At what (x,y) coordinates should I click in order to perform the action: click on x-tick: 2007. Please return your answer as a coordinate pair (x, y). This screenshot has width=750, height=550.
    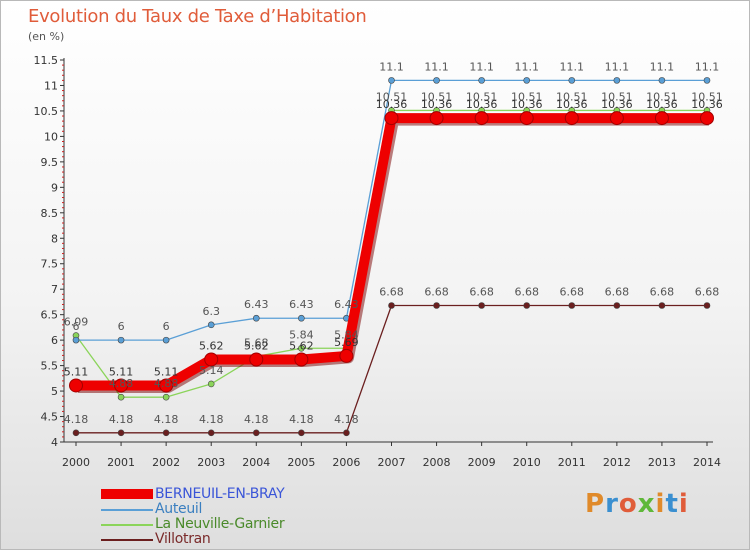
    Looking at the image, I should click on (392, 455).